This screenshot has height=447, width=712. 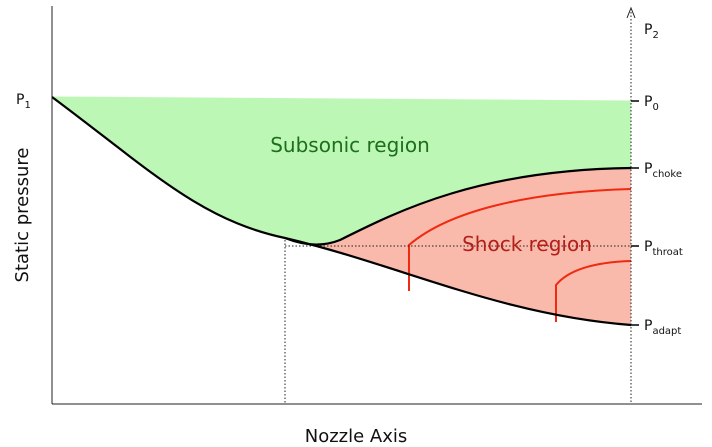 I want to click on level-label: Padapt, so click(x=662, y=327).